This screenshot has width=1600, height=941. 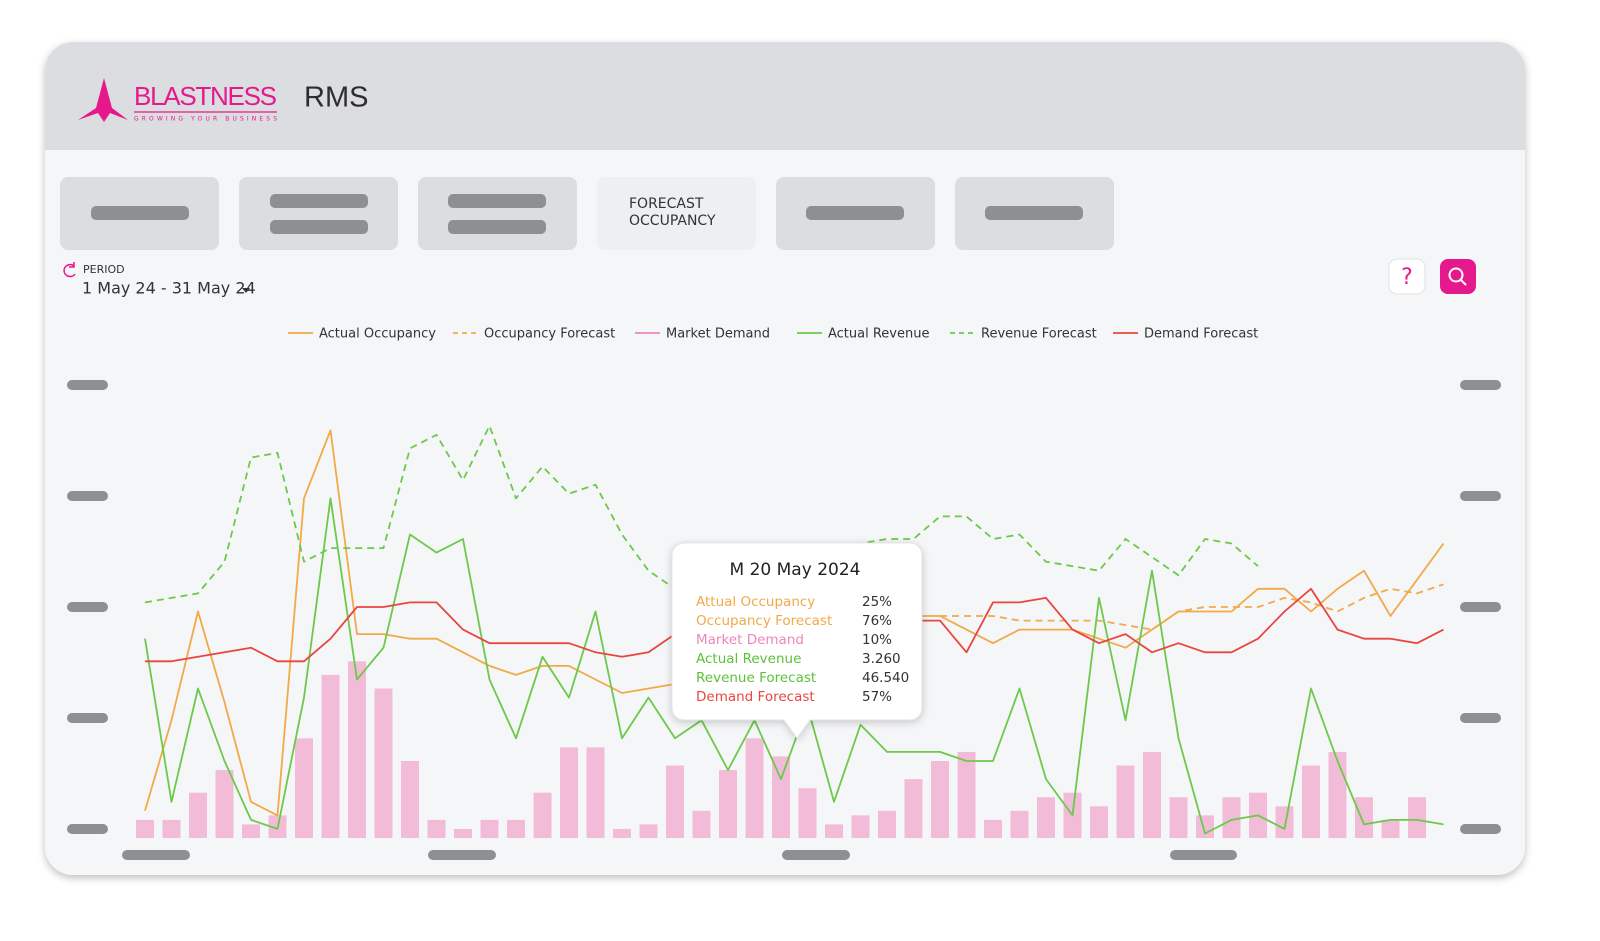 I want to click on logo-icon, so click(x=103, y=100).